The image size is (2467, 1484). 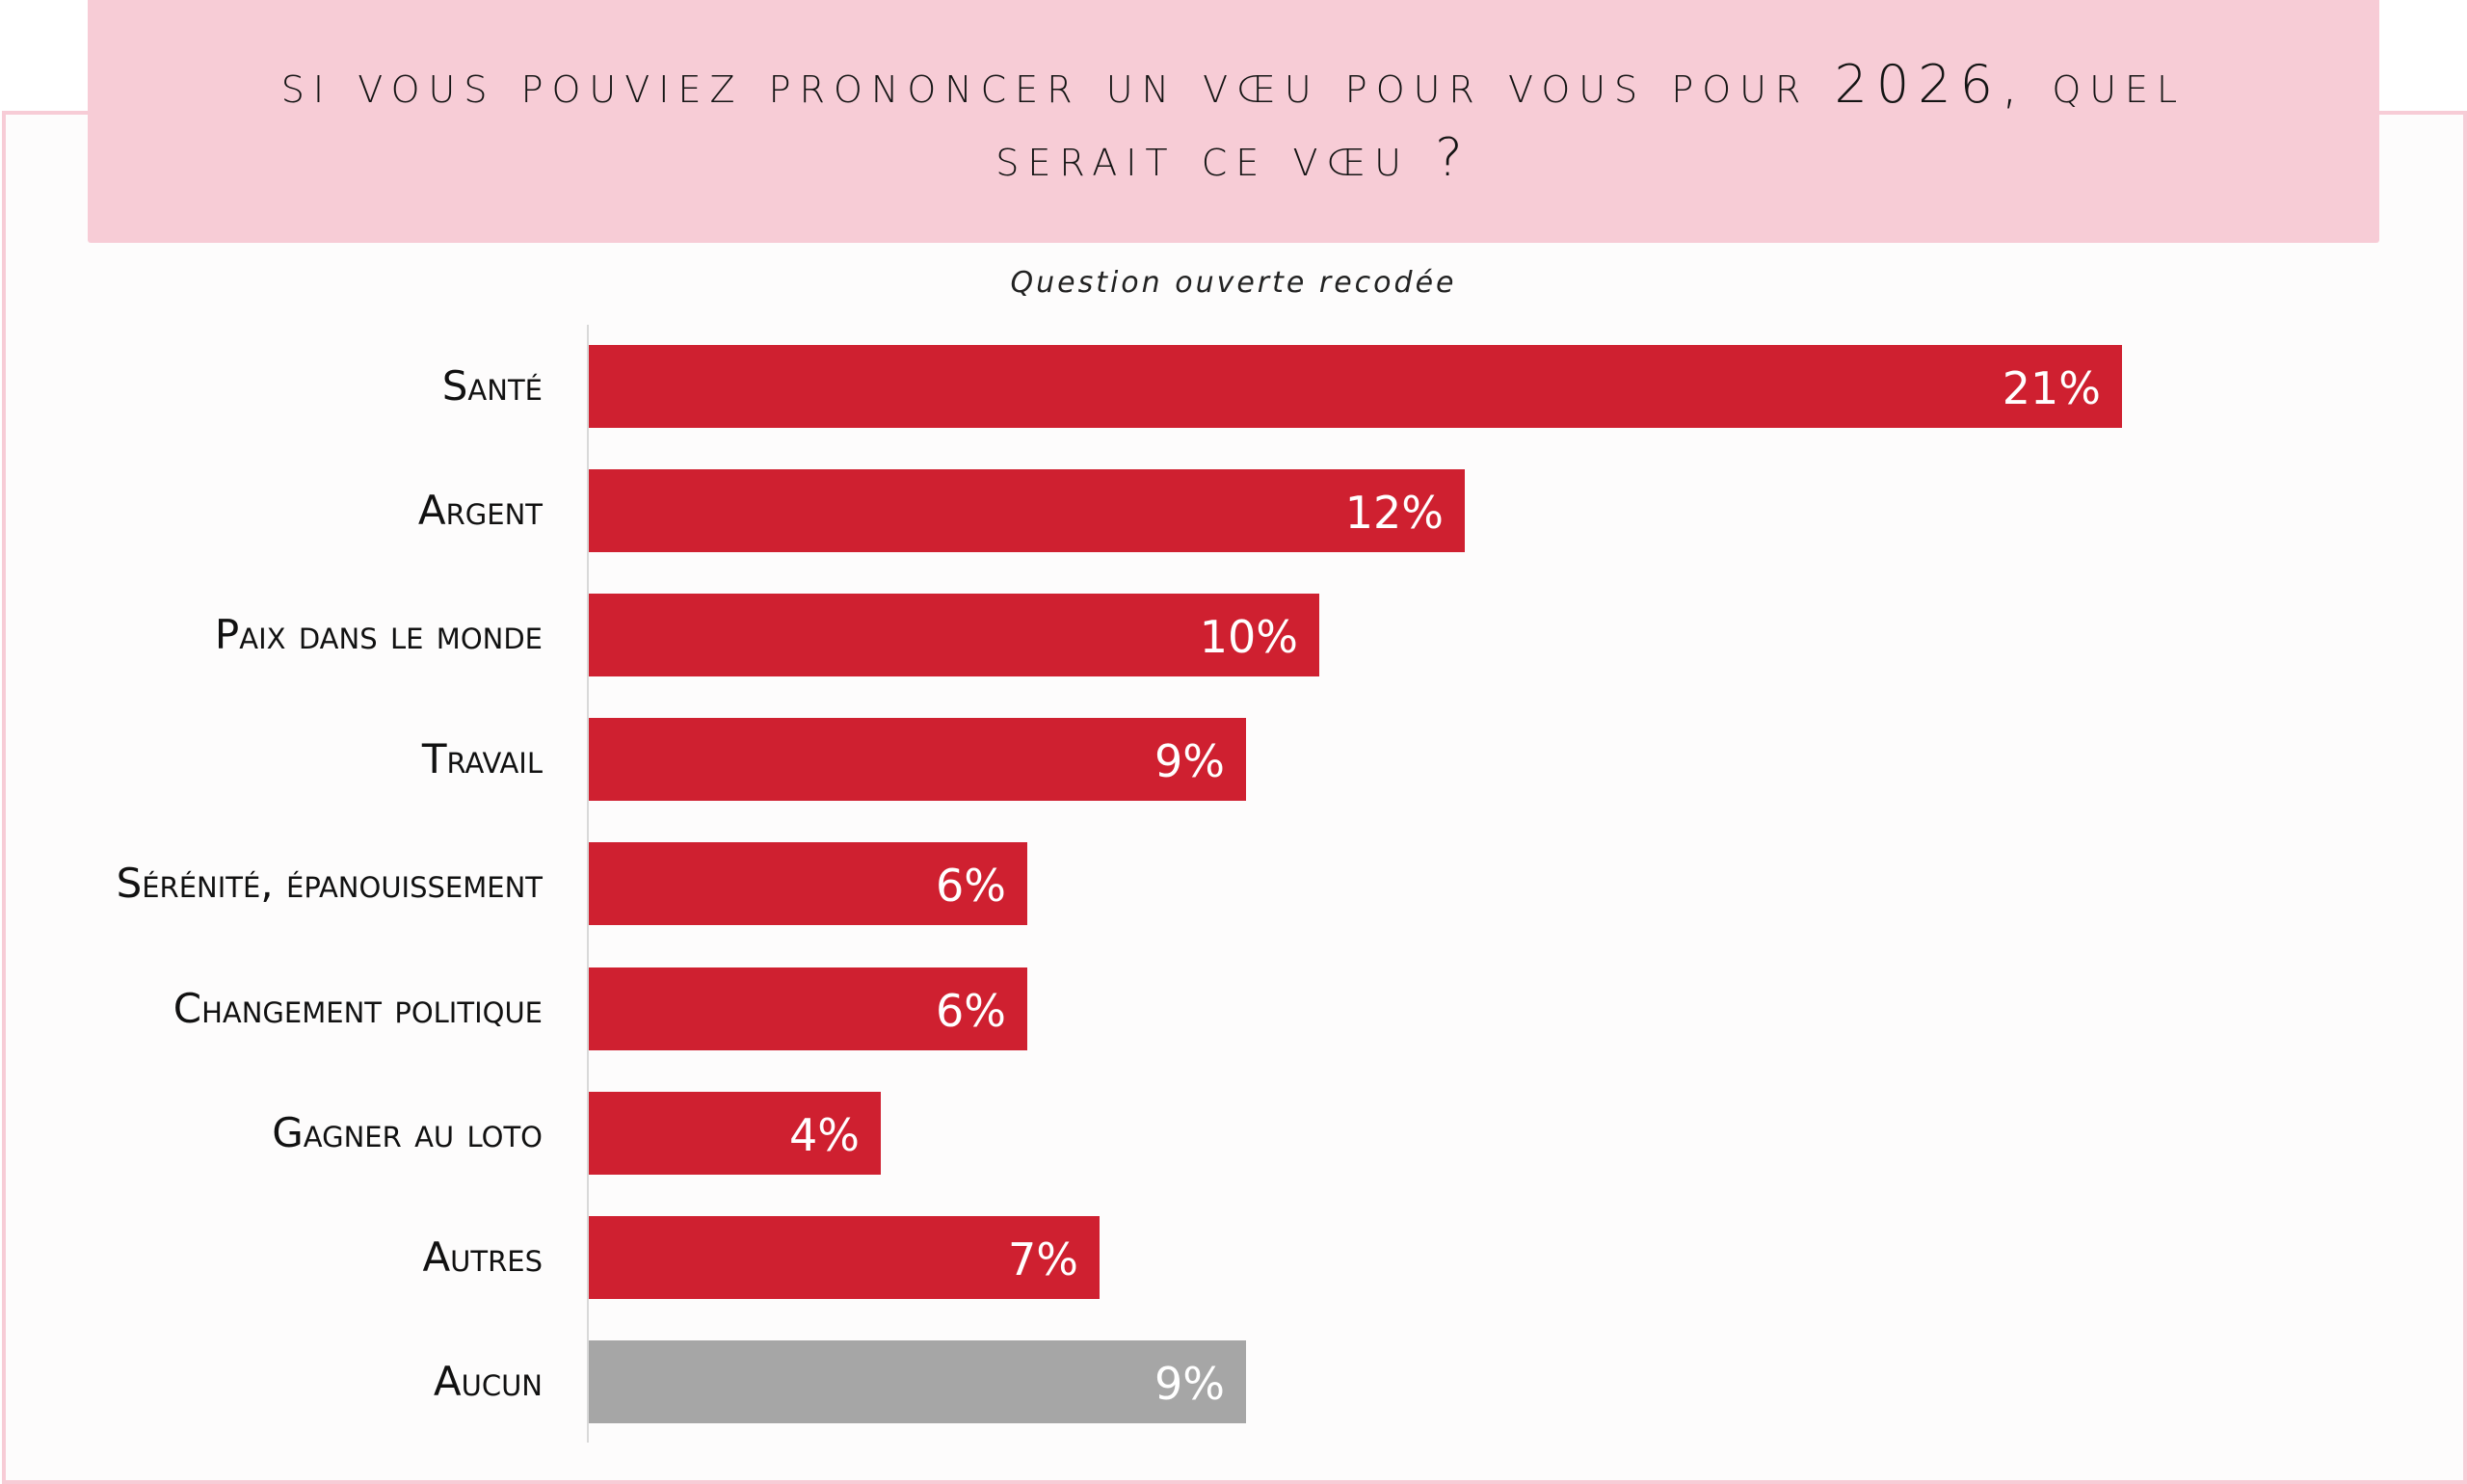 What do you see at coordinates (1394, 513) in the screenshot?
I see `value-label: 12%` at bounding box center [1394, 513].